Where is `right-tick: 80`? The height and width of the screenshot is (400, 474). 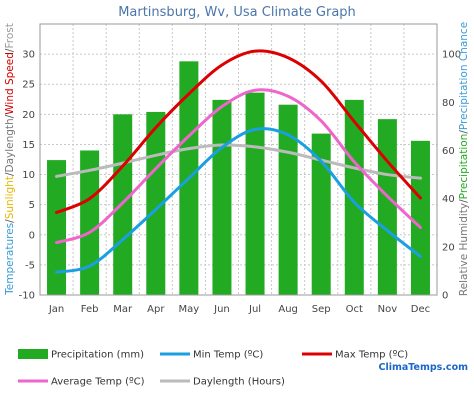 right-tick: 80 is located at coordinates (448, 103).